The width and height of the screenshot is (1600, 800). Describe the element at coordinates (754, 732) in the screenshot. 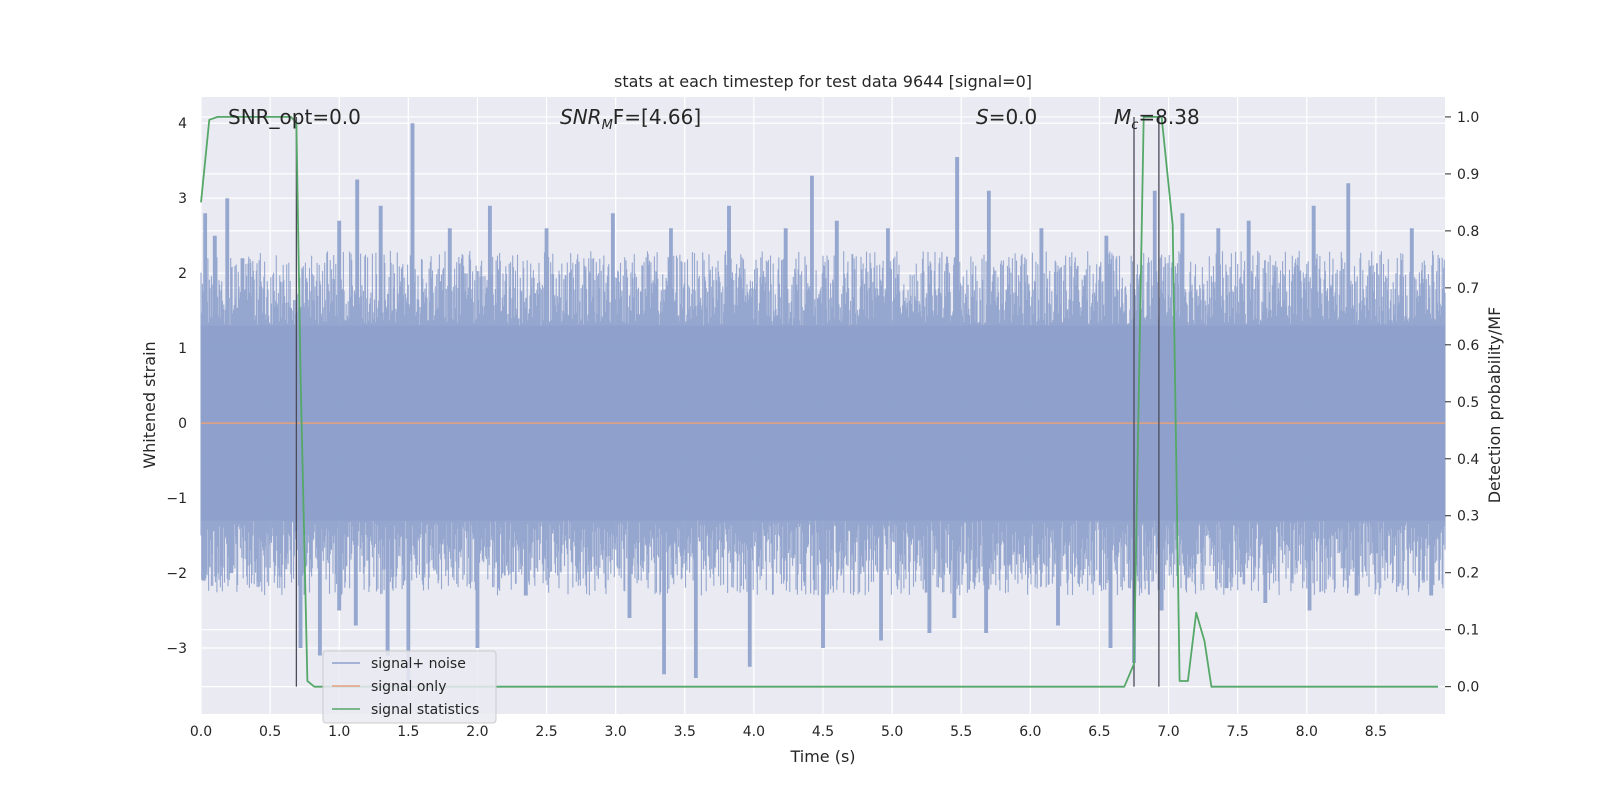

I see `x-tick-label: 4.0` at that location.